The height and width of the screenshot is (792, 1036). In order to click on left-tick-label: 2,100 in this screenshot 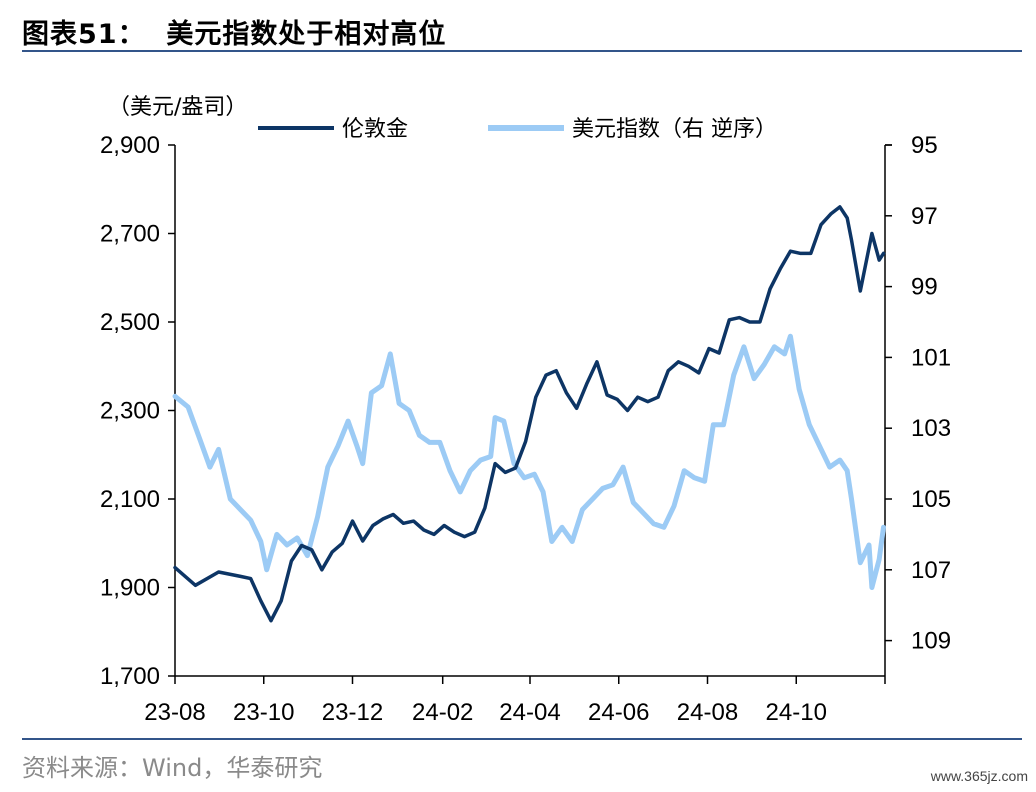, I will do `click(130, 499)`.